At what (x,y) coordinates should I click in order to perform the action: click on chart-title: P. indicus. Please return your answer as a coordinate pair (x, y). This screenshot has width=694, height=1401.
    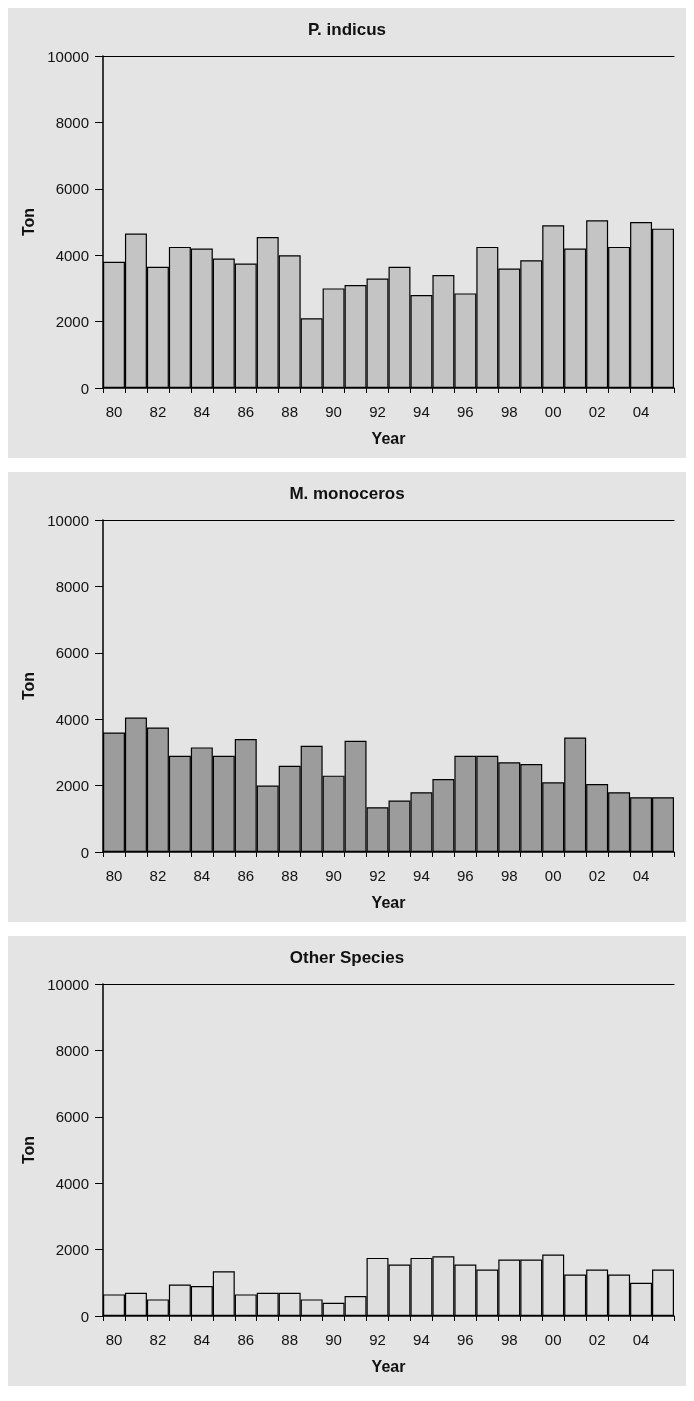
    Looking at the image, I should click on (347, 29).